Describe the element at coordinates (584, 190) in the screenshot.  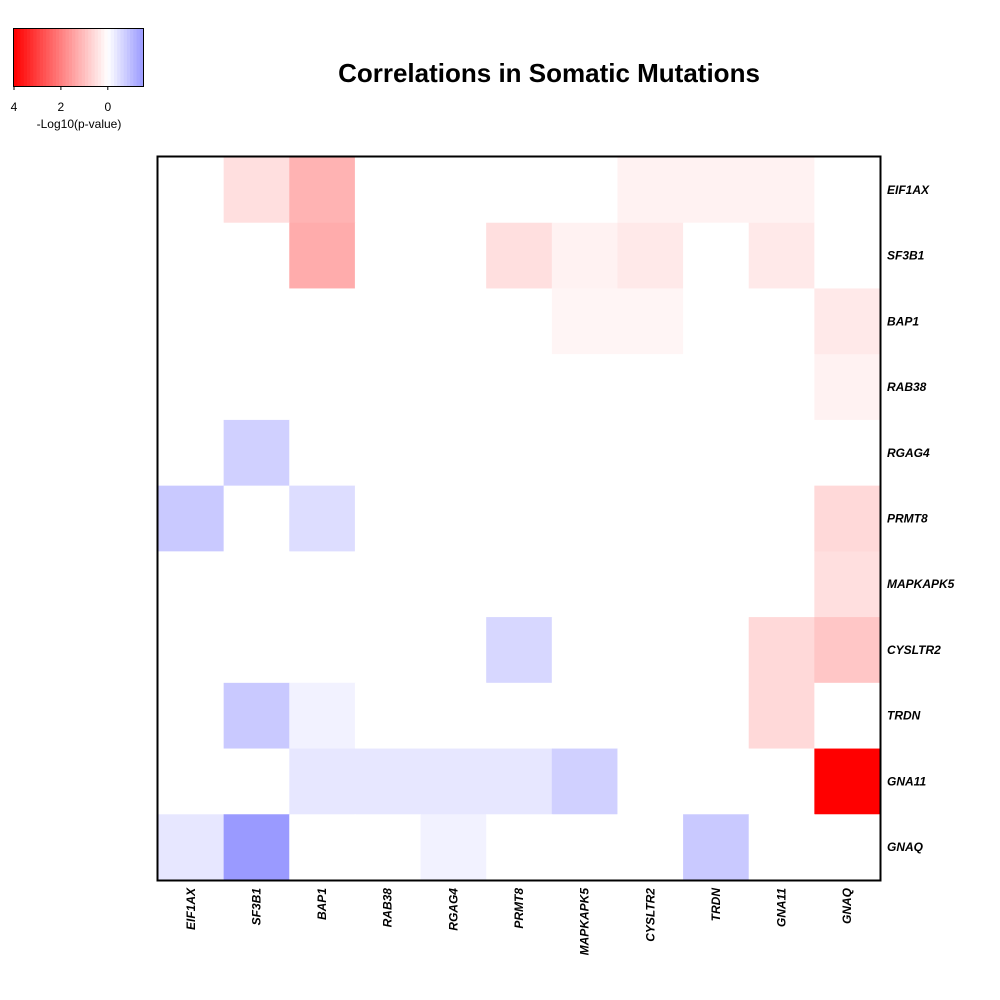
I see `heatmap-cell-eif1ax-mapkapk5` at that location.